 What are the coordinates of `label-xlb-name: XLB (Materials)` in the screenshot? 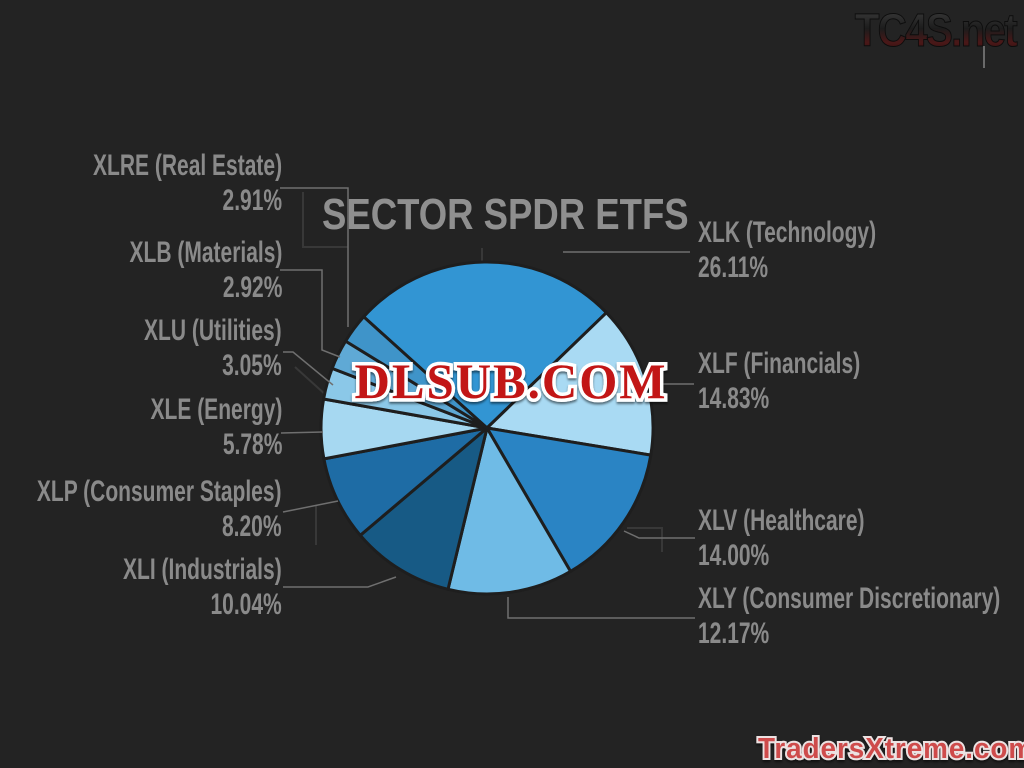 It's located at (205, 252).